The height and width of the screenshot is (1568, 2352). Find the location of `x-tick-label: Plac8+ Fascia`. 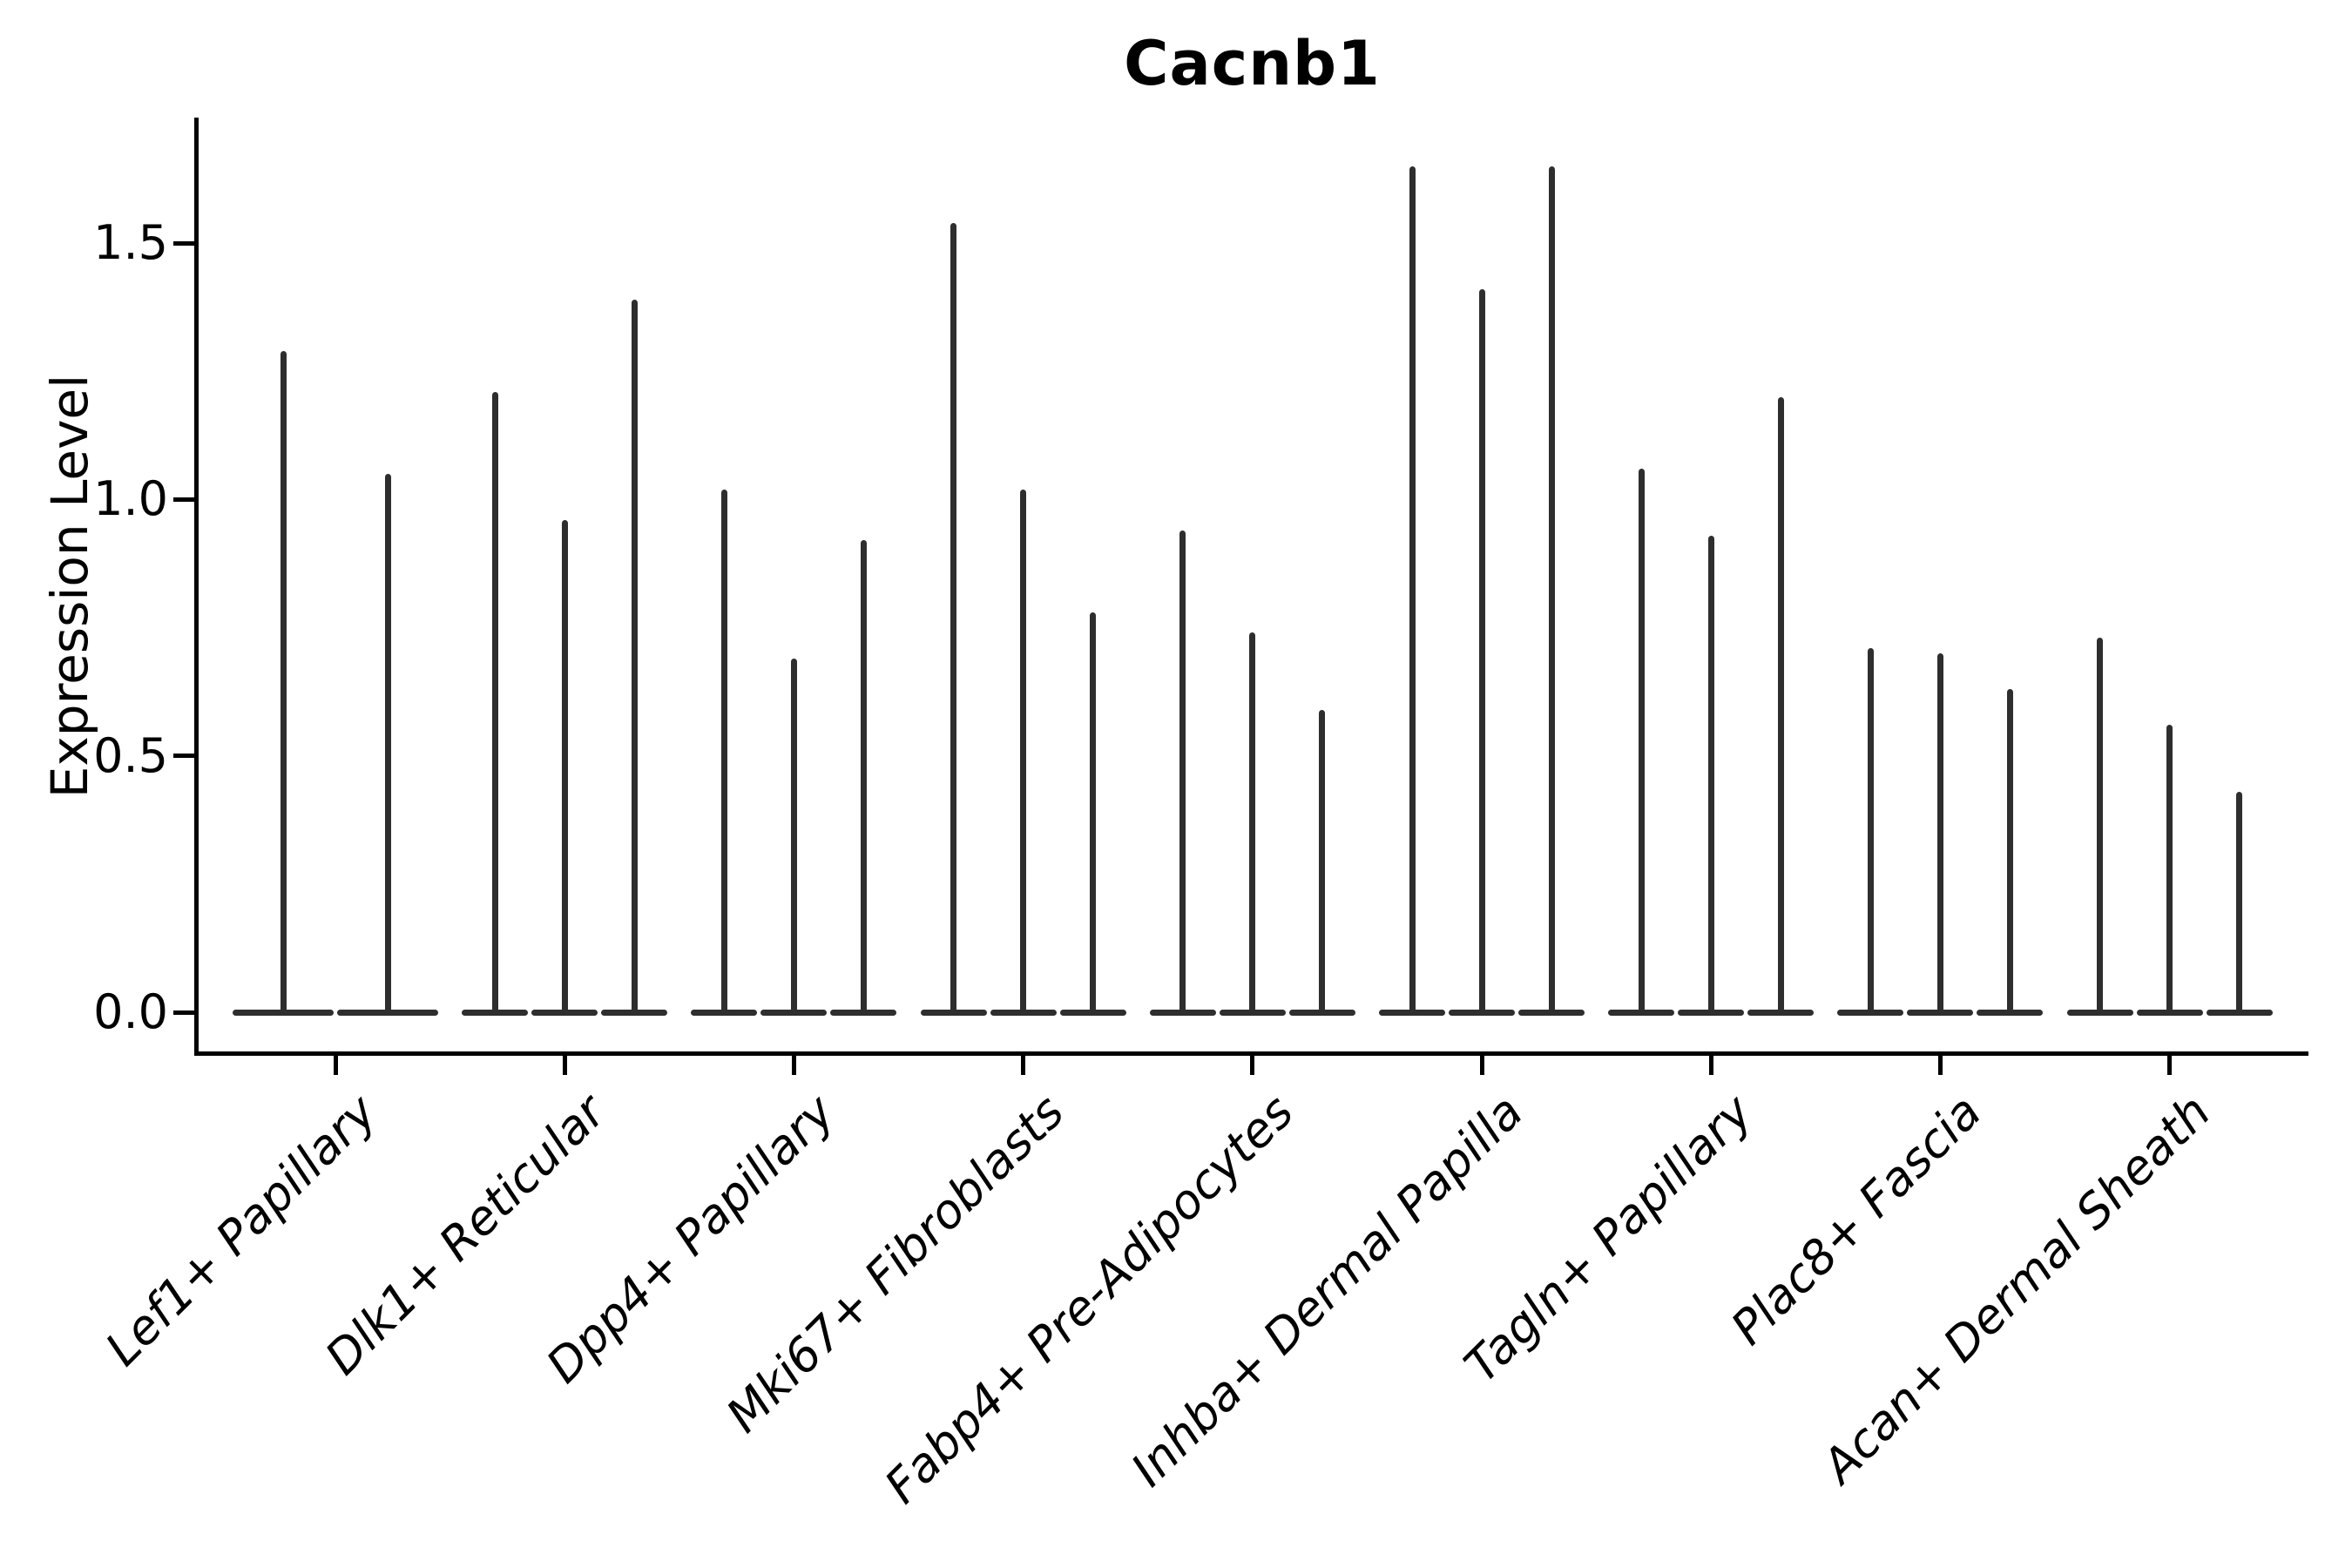

x-tick-label: Plac8+ Fascia is located at coordinates (1856, 1219).